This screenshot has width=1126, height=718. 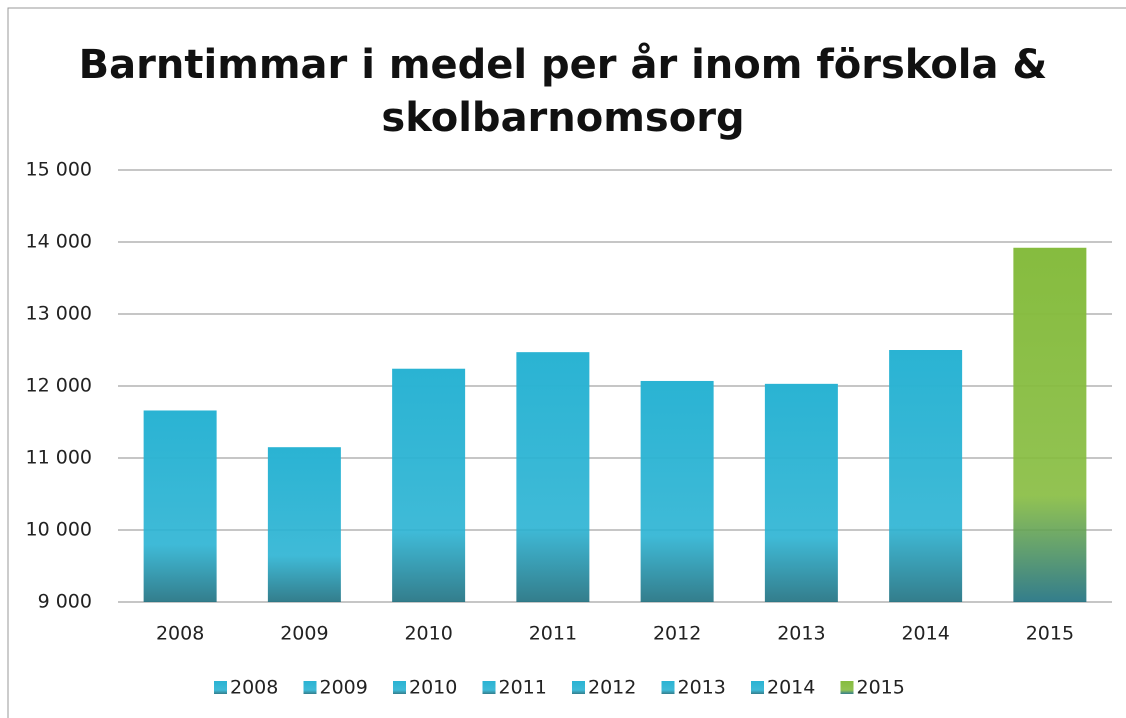 What do you see at coordinates (925, 634) in the screenshot?
I see `x-tick-label: 2014` at bounding box center [925, 634].